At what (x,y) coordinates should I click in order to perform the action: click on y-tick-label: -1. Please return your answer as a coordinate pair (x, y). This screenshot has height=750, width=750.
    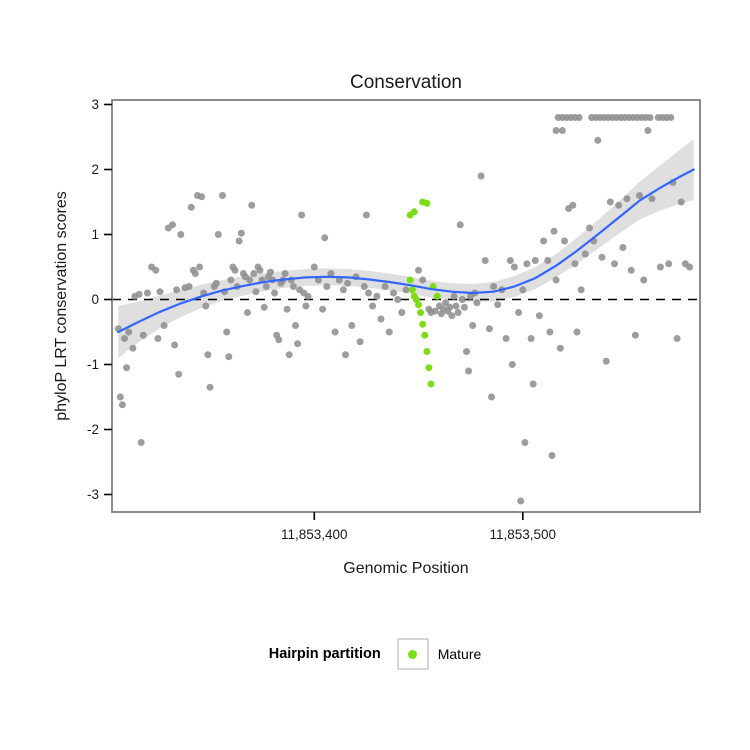
    Looking at the image, I should click on (93, 364).